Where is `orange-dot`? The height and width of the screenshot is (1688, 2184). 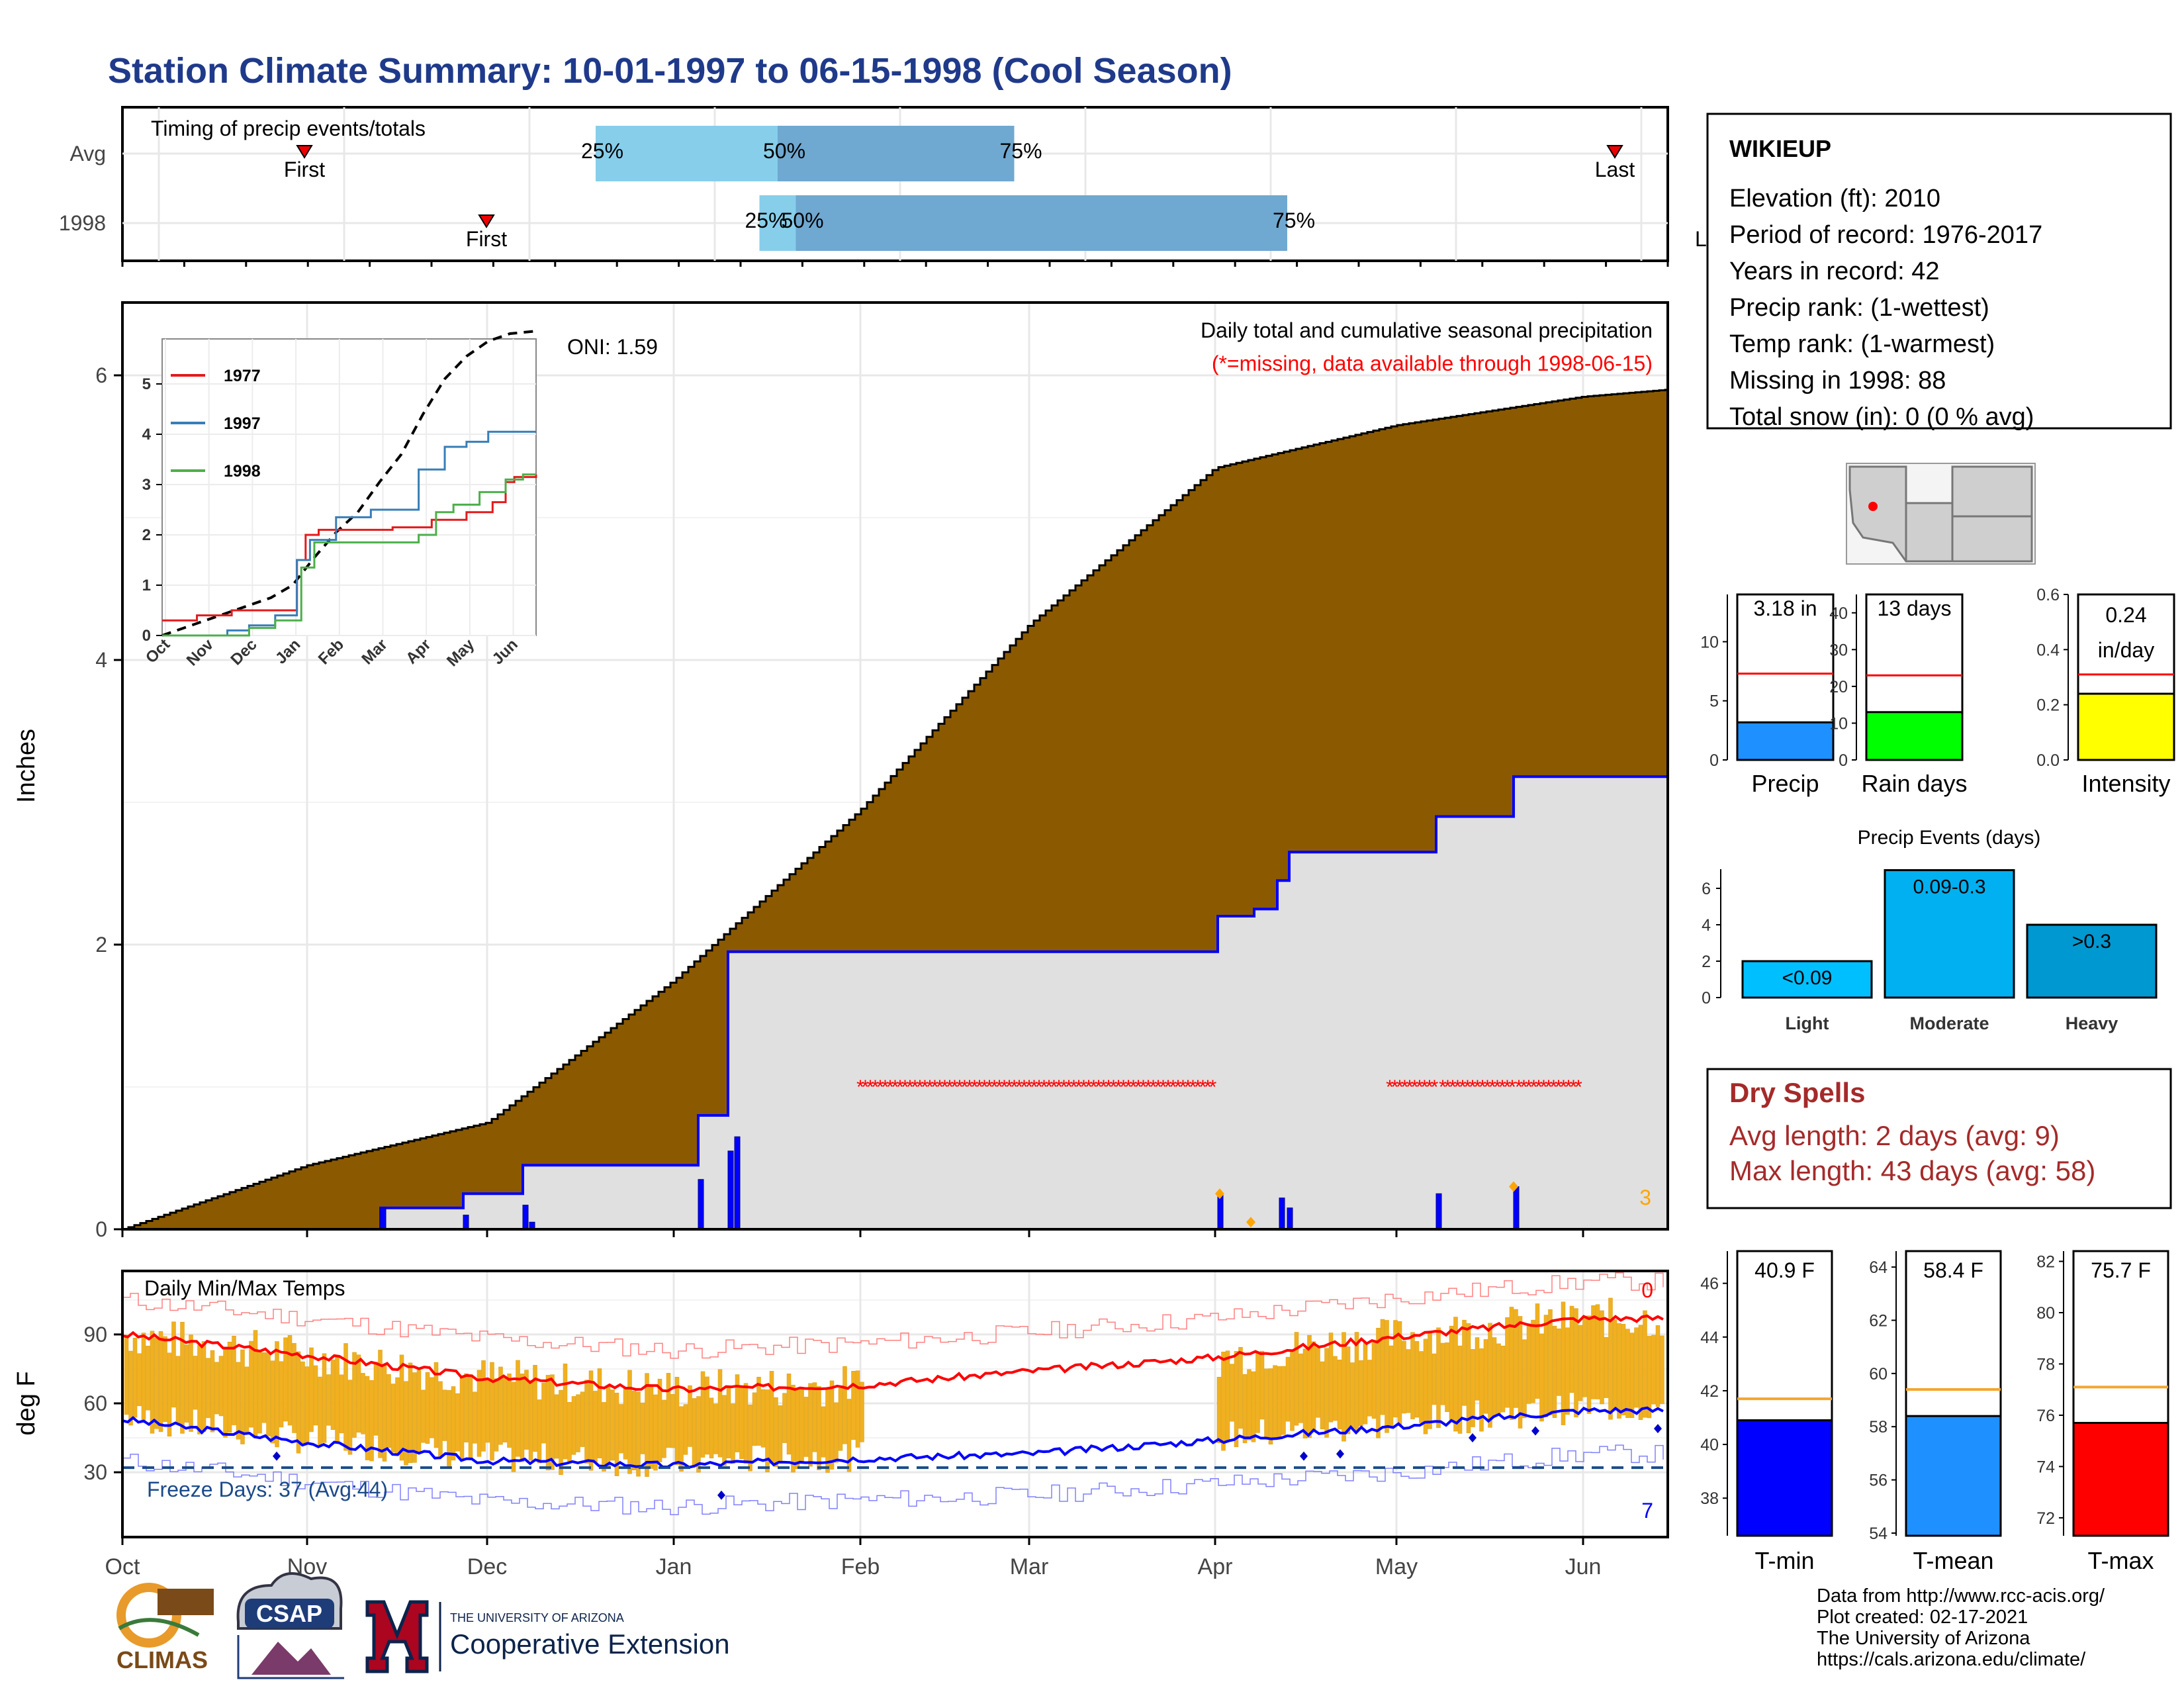 orange-dot is located at coordinates (1219, 1193).